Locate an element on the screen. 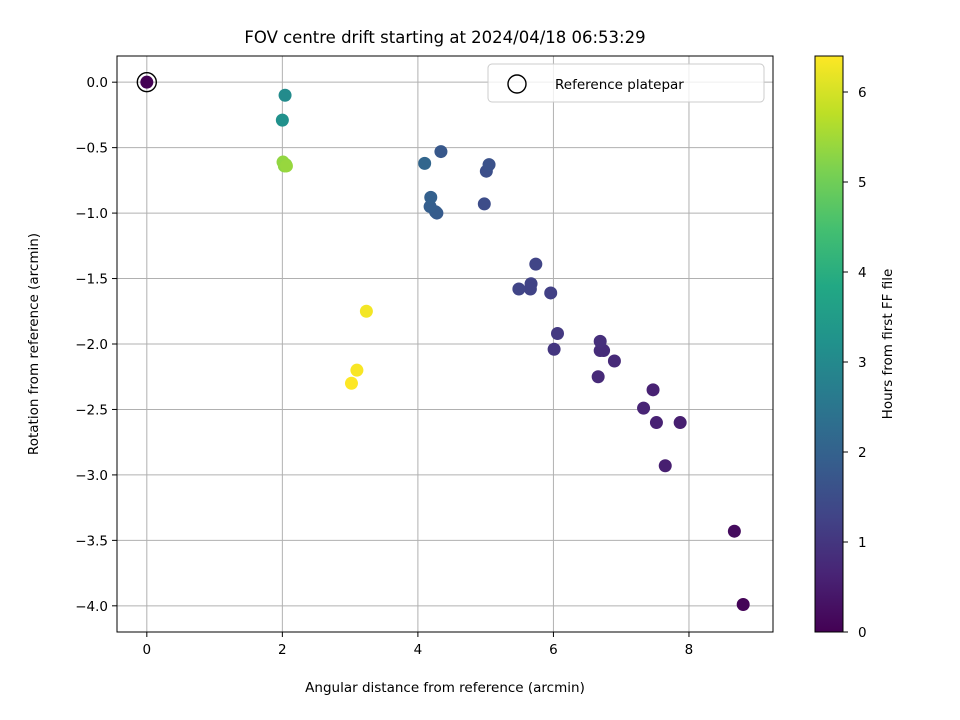 The width and height of the screenshot is (960, 720). colorbar-frame is located at coordinates (829, 344).